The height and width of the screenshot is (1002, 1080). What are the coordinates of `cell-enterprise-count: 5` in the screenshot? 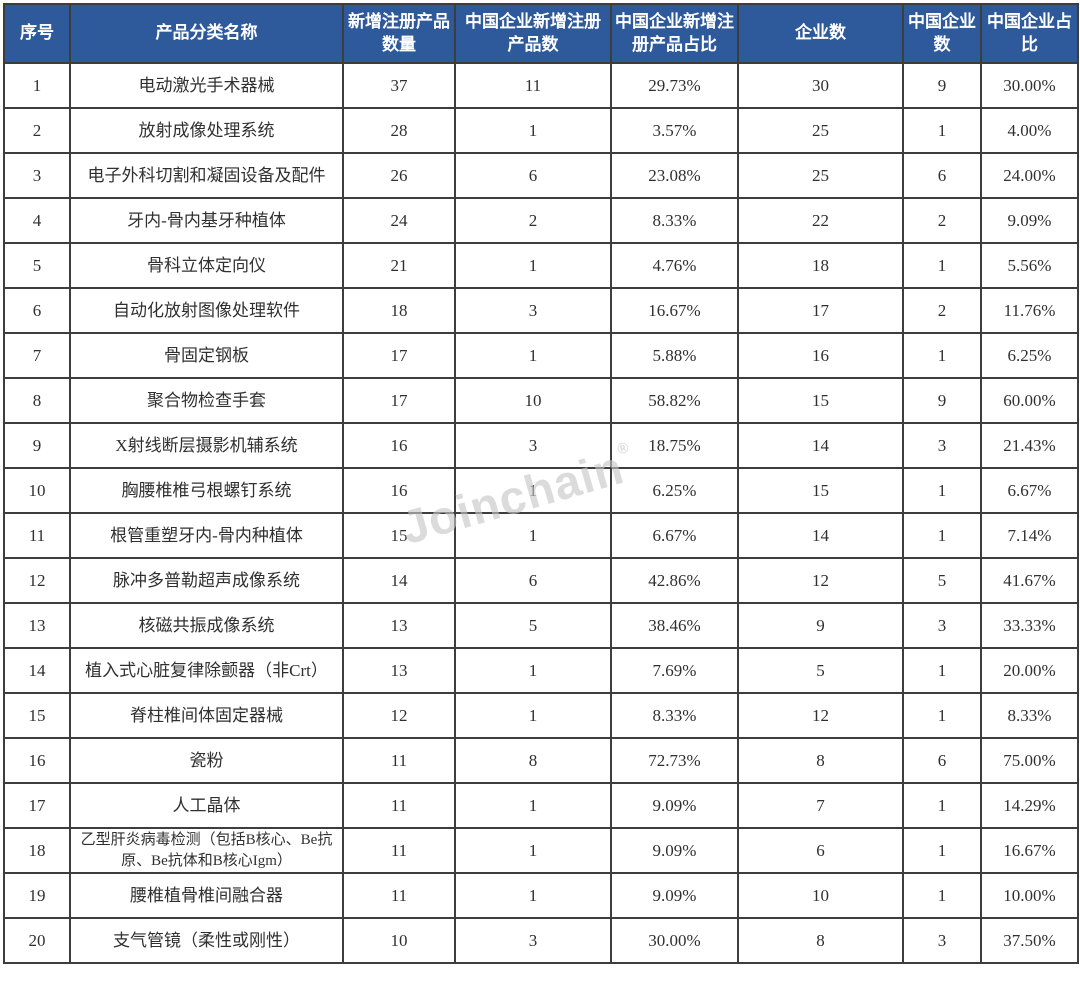 It's located at (820, 670).